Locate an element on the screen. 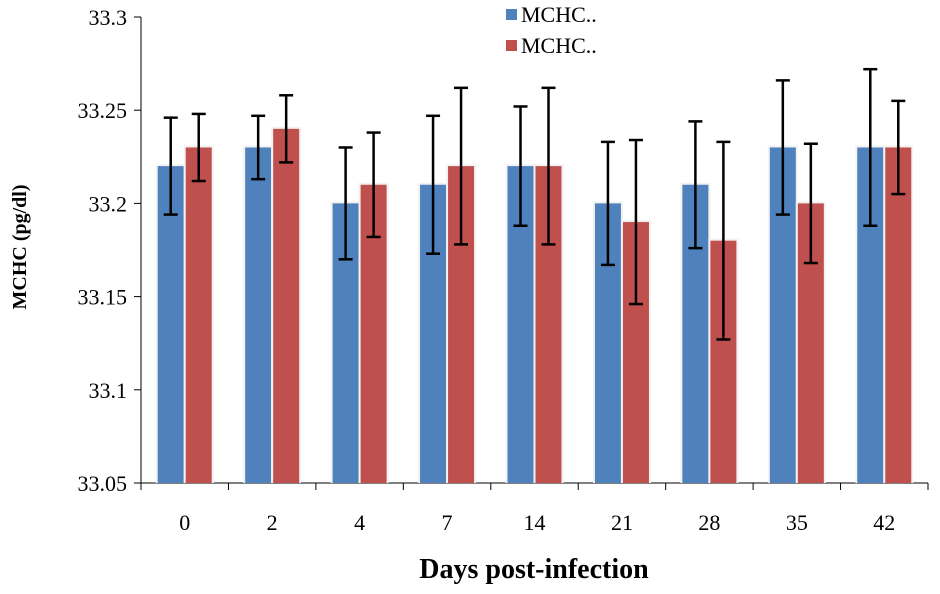  x-tick-label: 14 is located at coordinates (535, 522).